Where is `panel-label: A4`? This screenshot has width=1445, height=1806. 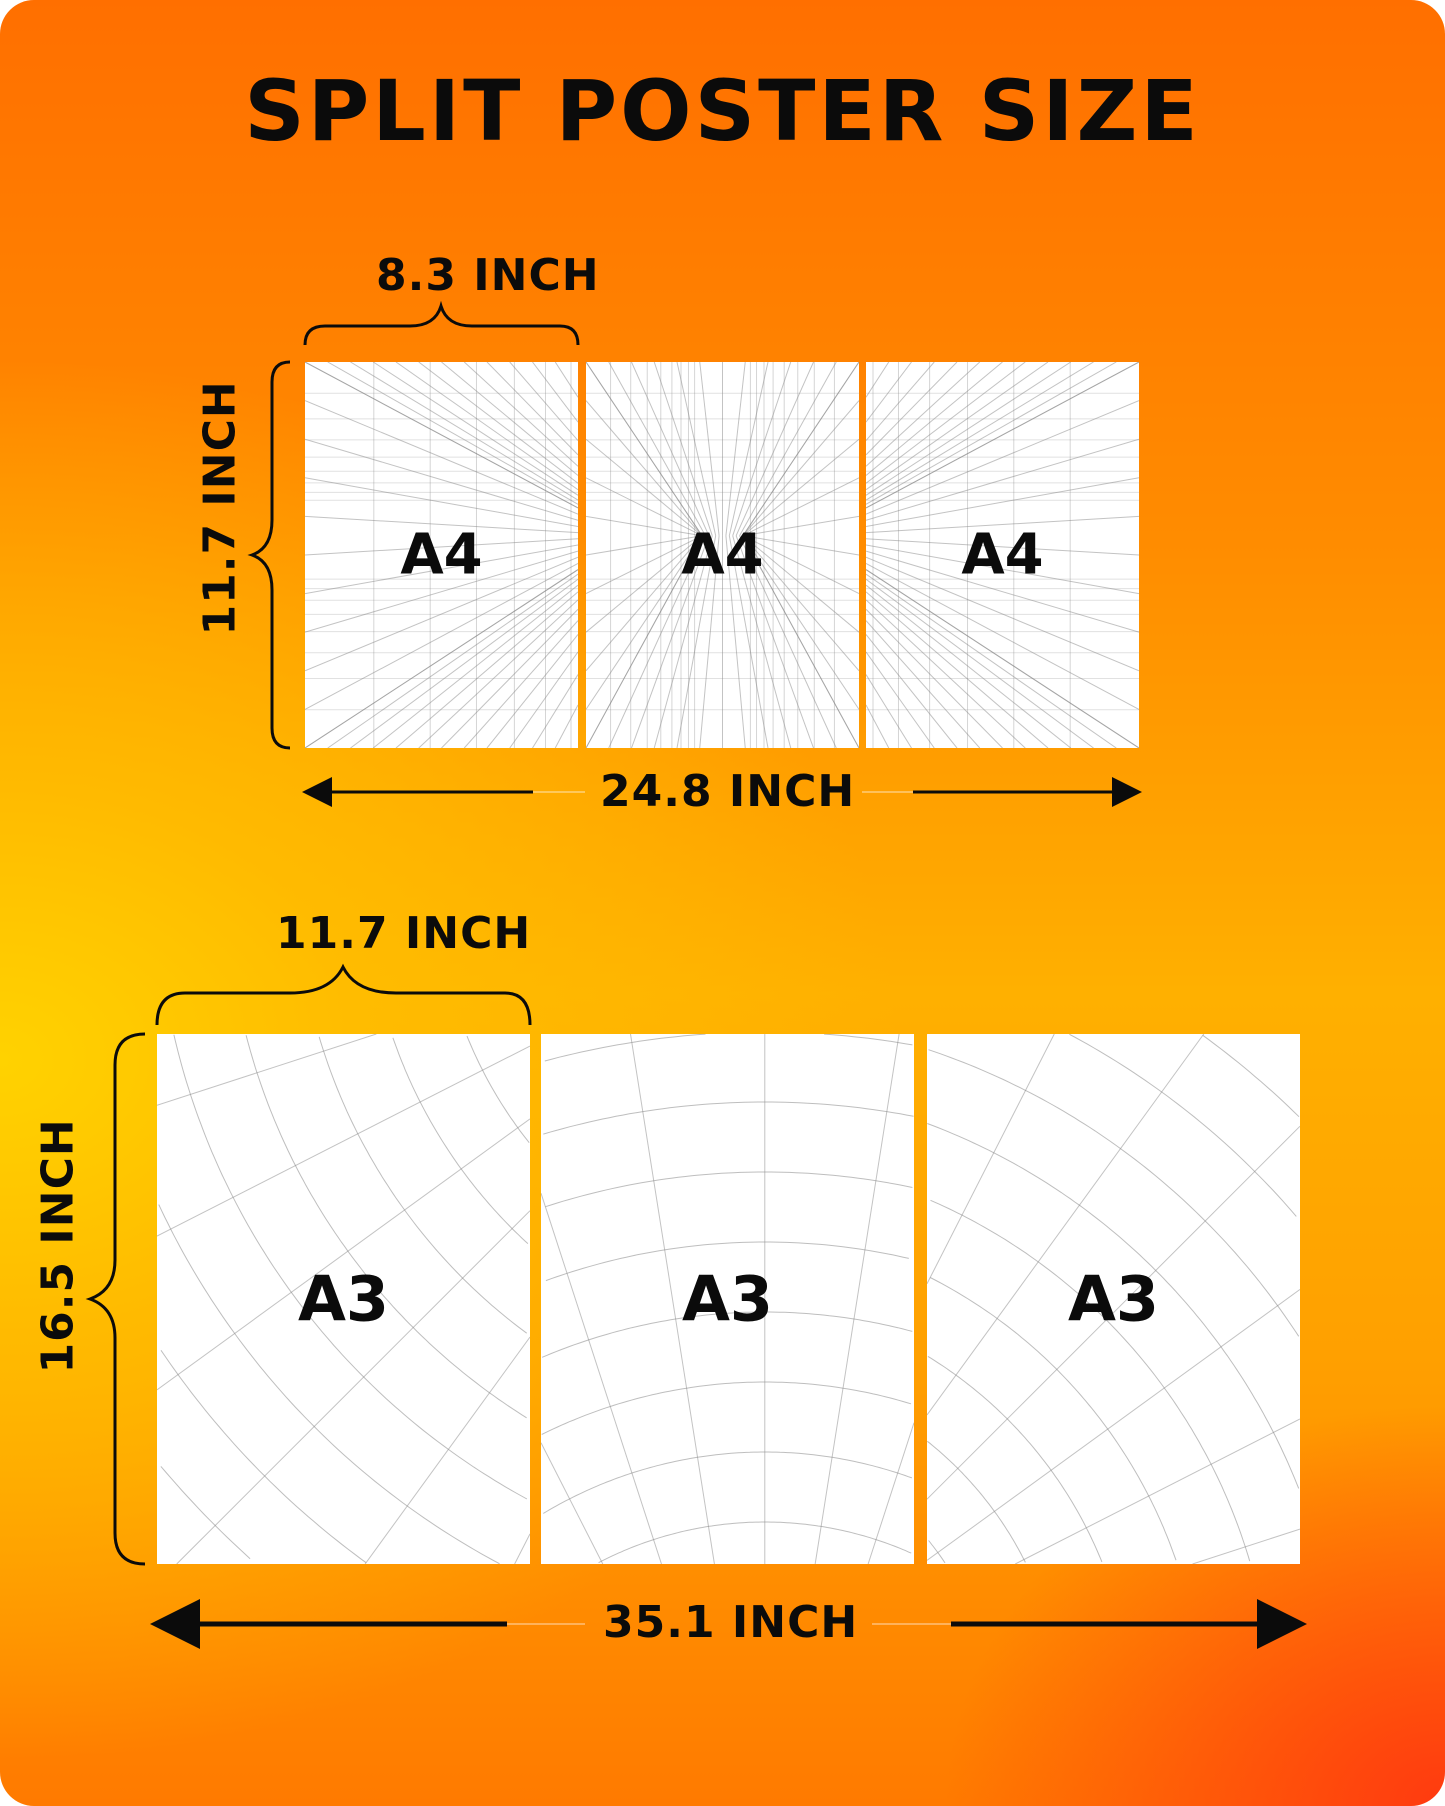
panel-label: A4 is located at coordinates (1002, 555).